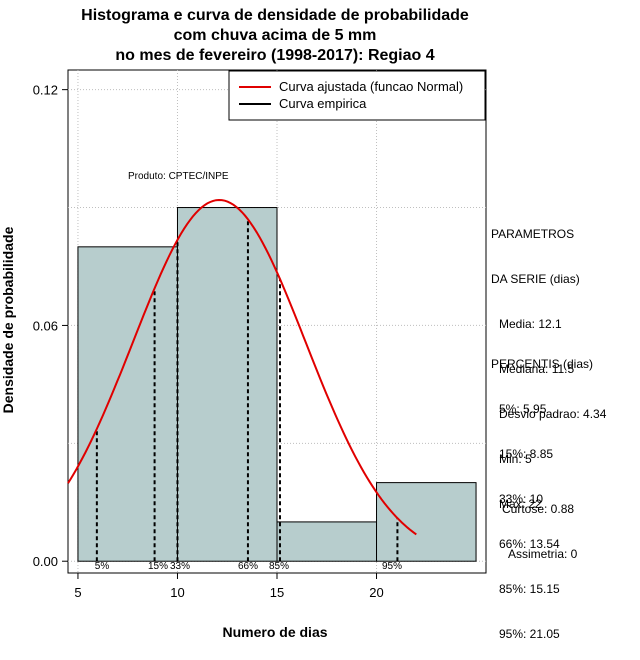 The image size is (640, 660). What do you see at coordinates (553, 414) in the screenshot?
I see `parameter-stddev: Desvio padrao: 4.34` at bounding box center [553, 414].